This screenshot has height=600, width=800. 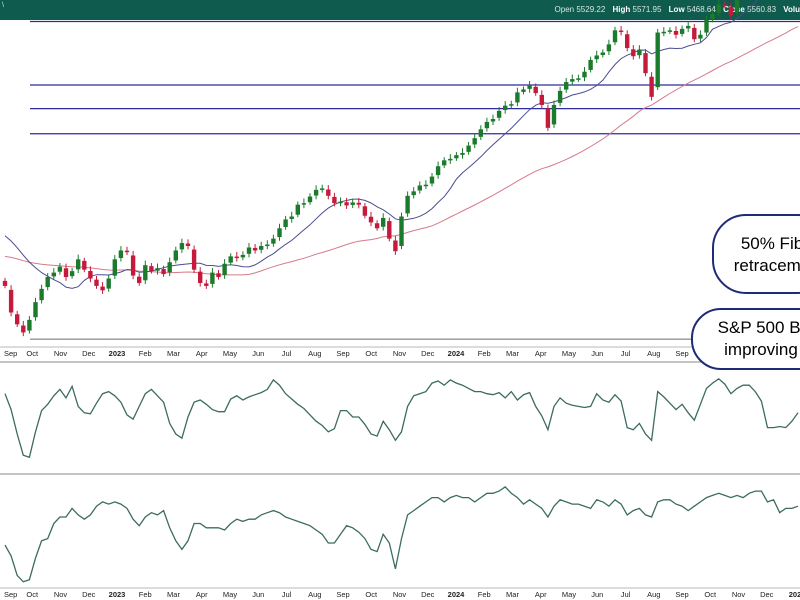 What do you see at coordinates (3, 5) in the screenshot?
I see `header-corner-glyph: \` at bounding box center [3, 5].